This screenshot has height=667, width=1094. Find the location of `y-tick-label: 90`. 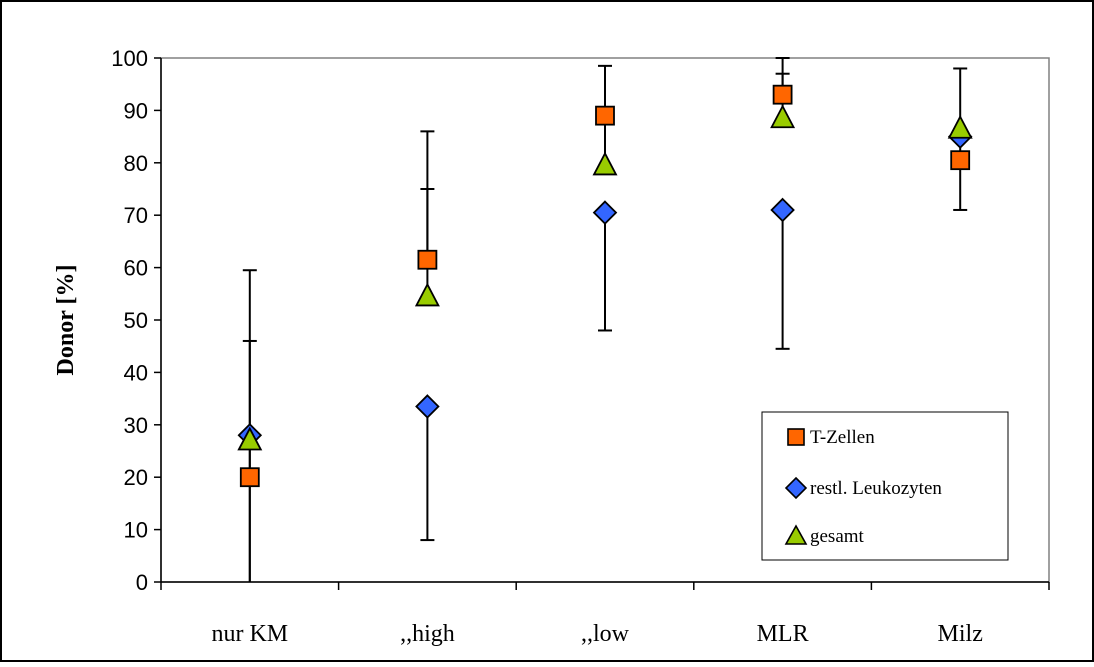

y-tick-label: 90 is located at coordinates (136, 110).